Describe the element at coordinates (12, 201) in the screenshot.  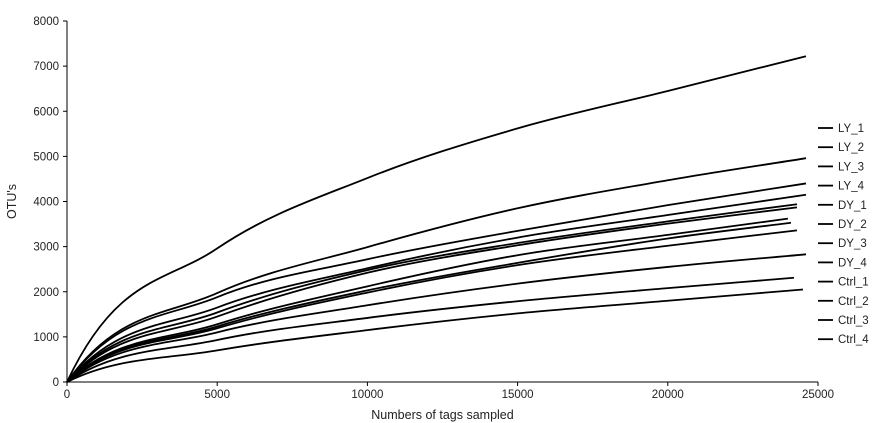
I see `y-axis-title: OTU's` at that location.